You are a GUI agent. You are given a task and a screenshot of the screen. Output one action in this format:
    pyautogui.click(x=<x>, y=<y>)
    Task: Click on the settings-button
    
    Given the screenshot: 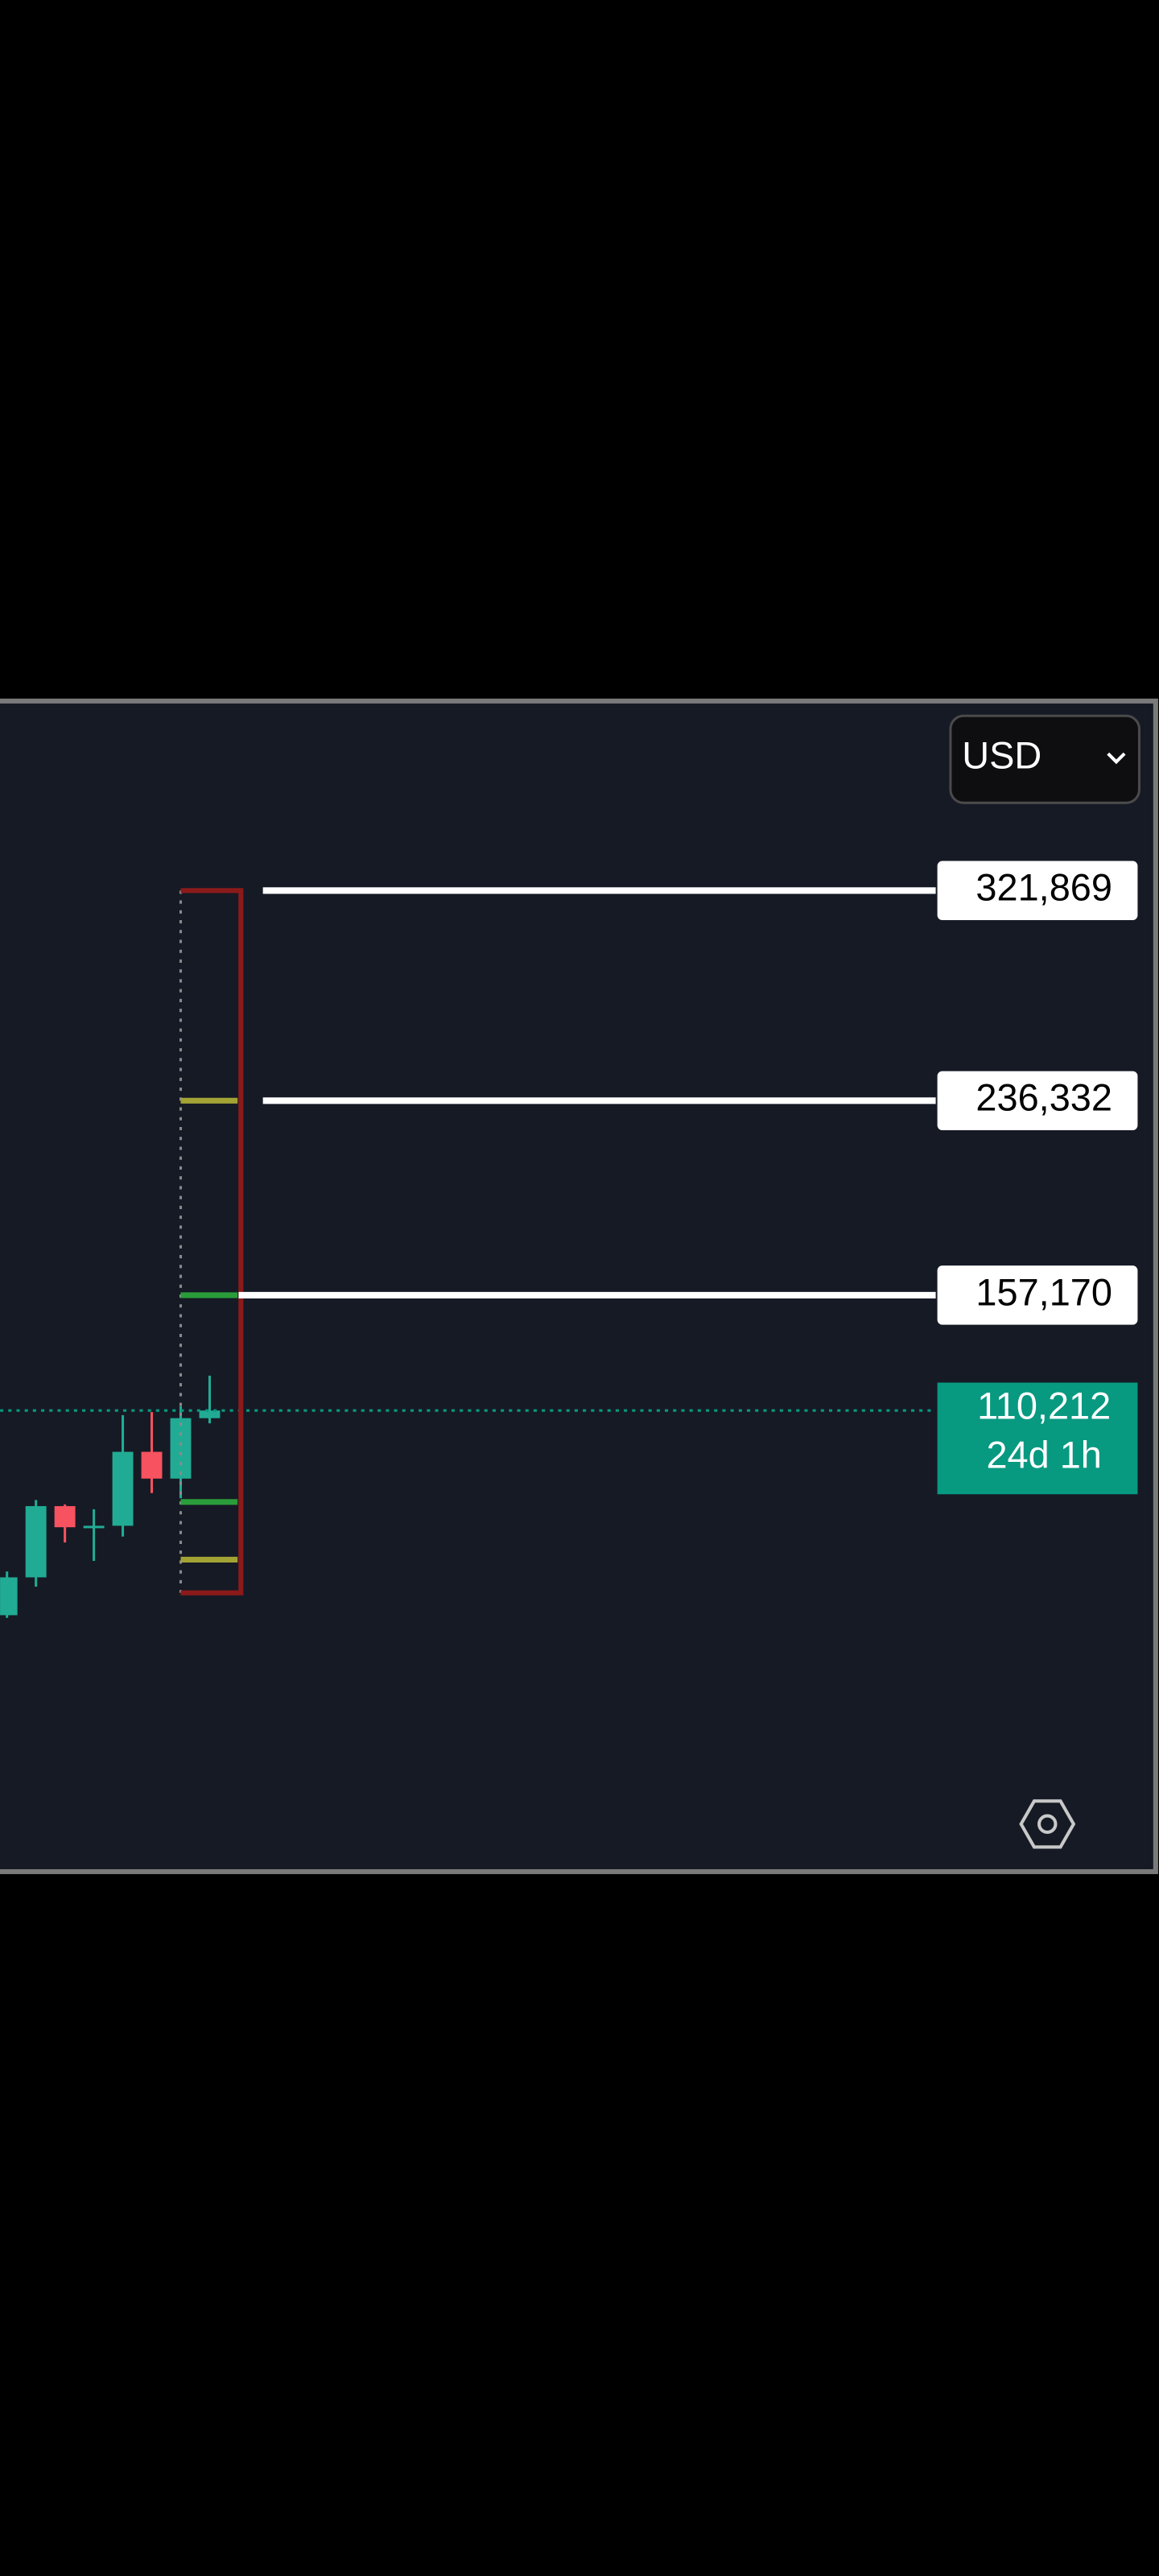 What is the action you would take?
    pyautogui.click(x=1047, y=1824)
    